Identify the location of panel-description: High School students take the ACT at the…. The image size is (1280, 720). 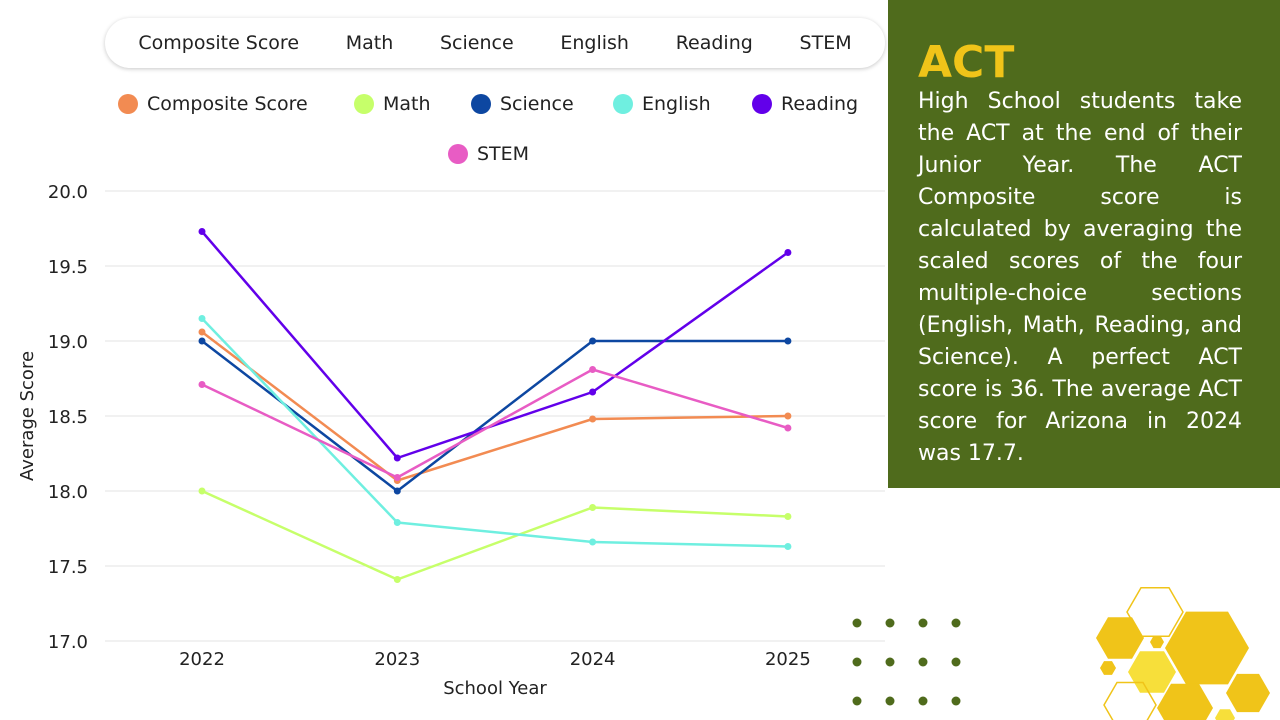
(1080, 277).